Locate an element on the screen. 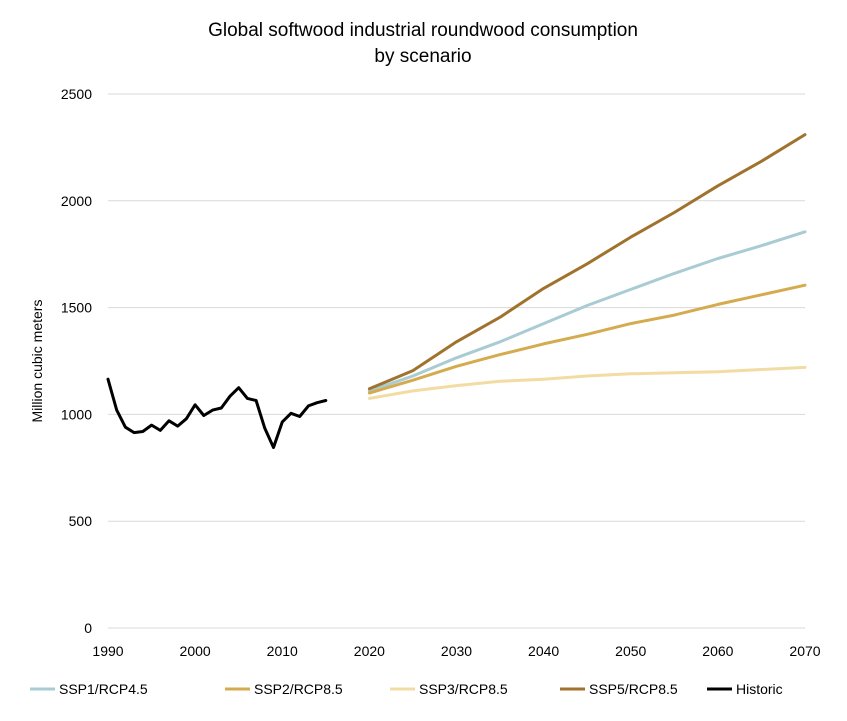  x-tick-label: 2040 is located at coordinates (543, 651).